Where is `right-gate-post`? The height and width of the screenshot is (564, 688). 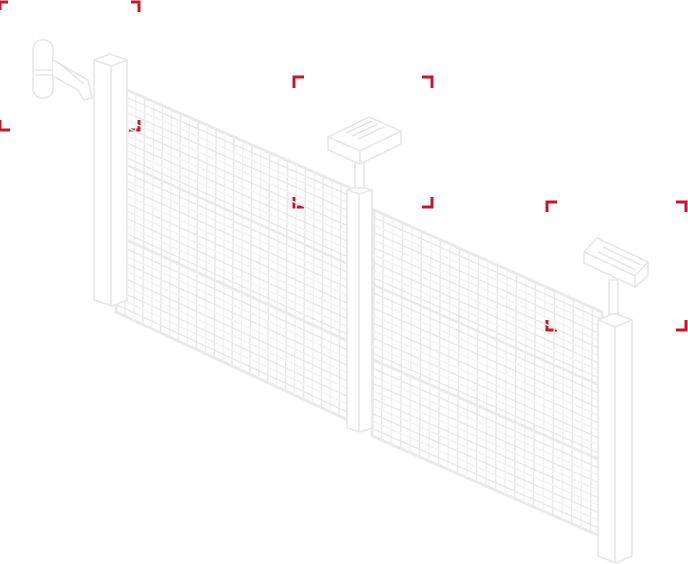 right-gate-post is located at coordinates (615, 438).